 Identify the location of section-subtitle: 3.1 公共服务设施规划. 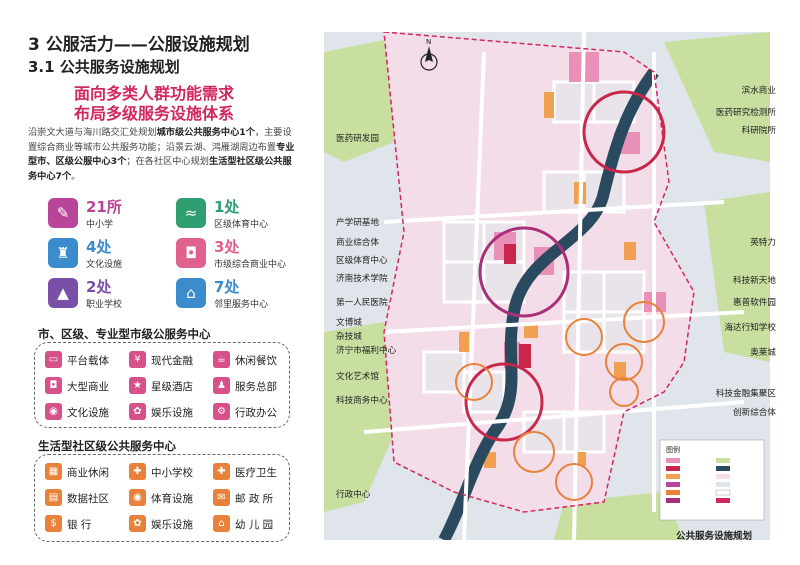
(104, 67).